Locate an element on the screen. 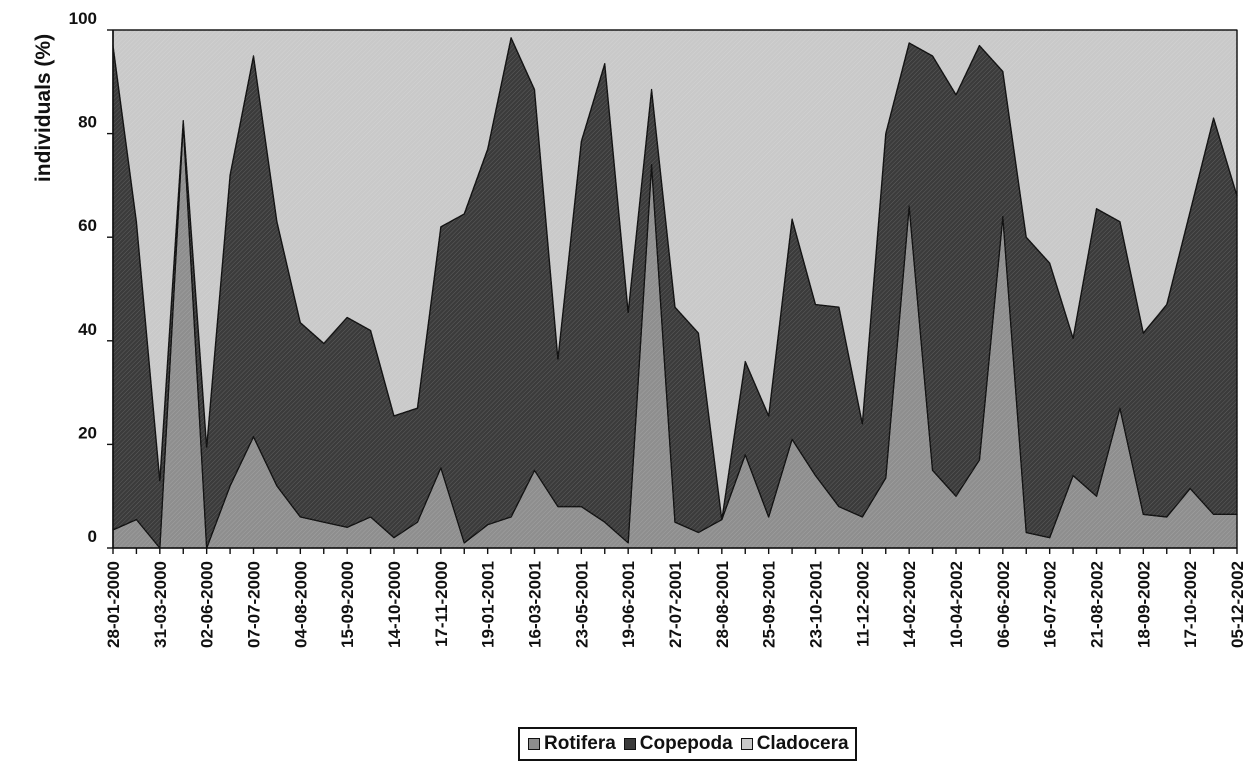 Image resolution: width=1250 pixels, height=782 pixels. legend-label-copepoda: Copepoda is located at coordinates (686, 743).